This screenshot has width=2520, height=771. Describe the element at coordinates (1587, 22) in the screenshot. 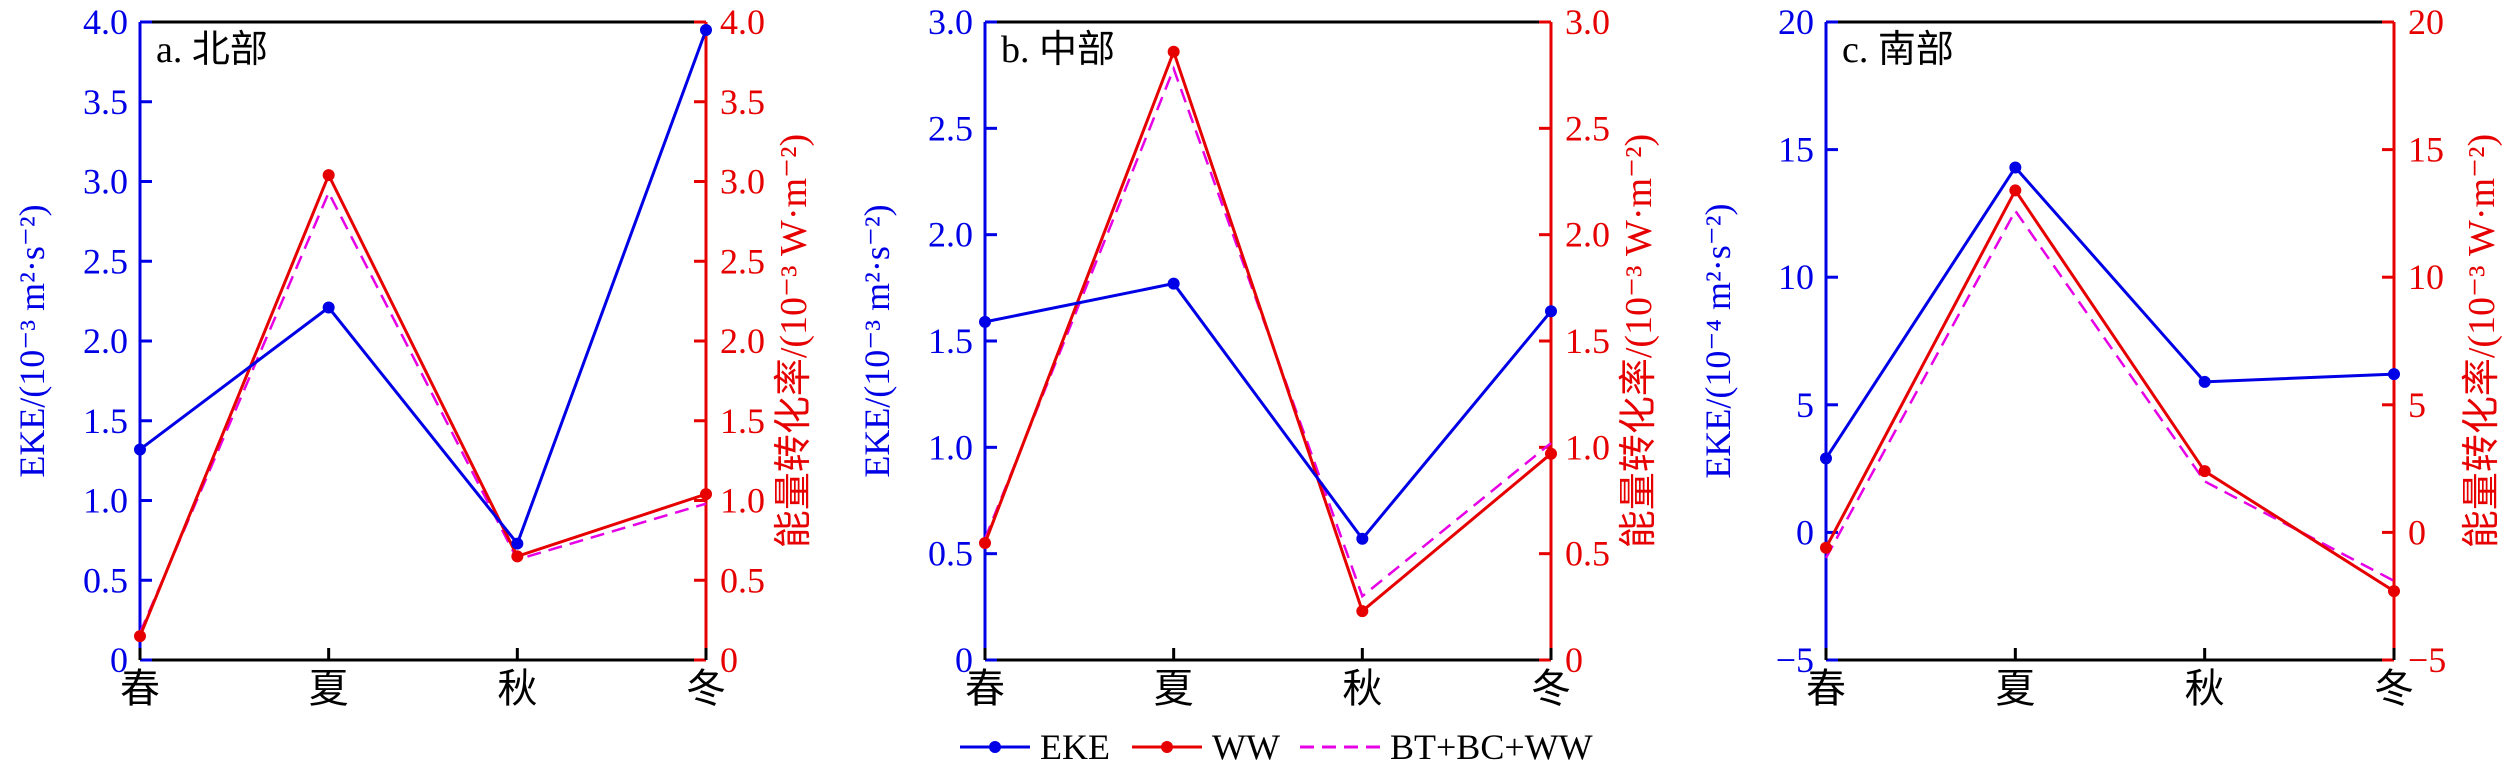

I see `right-tick-label: 3.0` at that location.